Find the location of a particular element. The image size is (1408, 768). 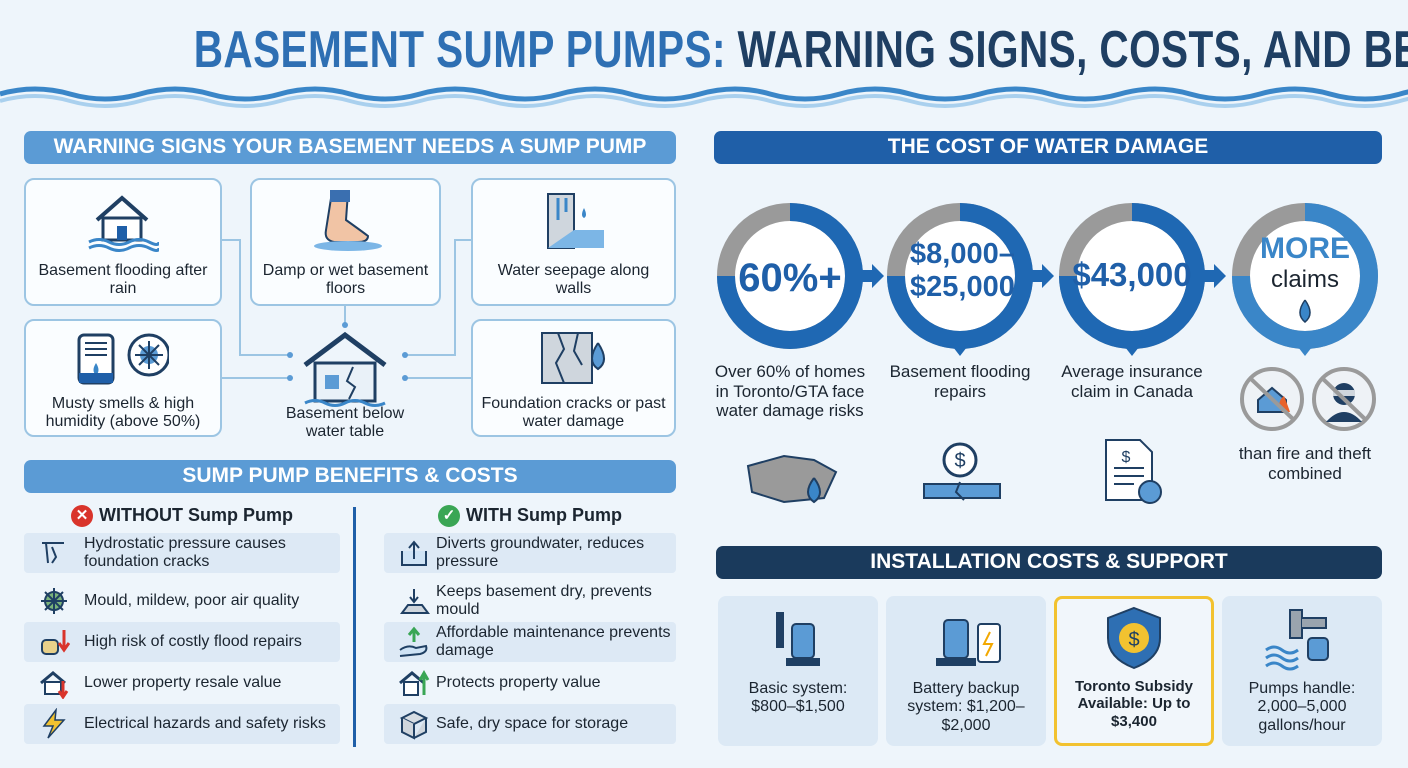

install-icon: $ is located at coordinates (1134, 638).